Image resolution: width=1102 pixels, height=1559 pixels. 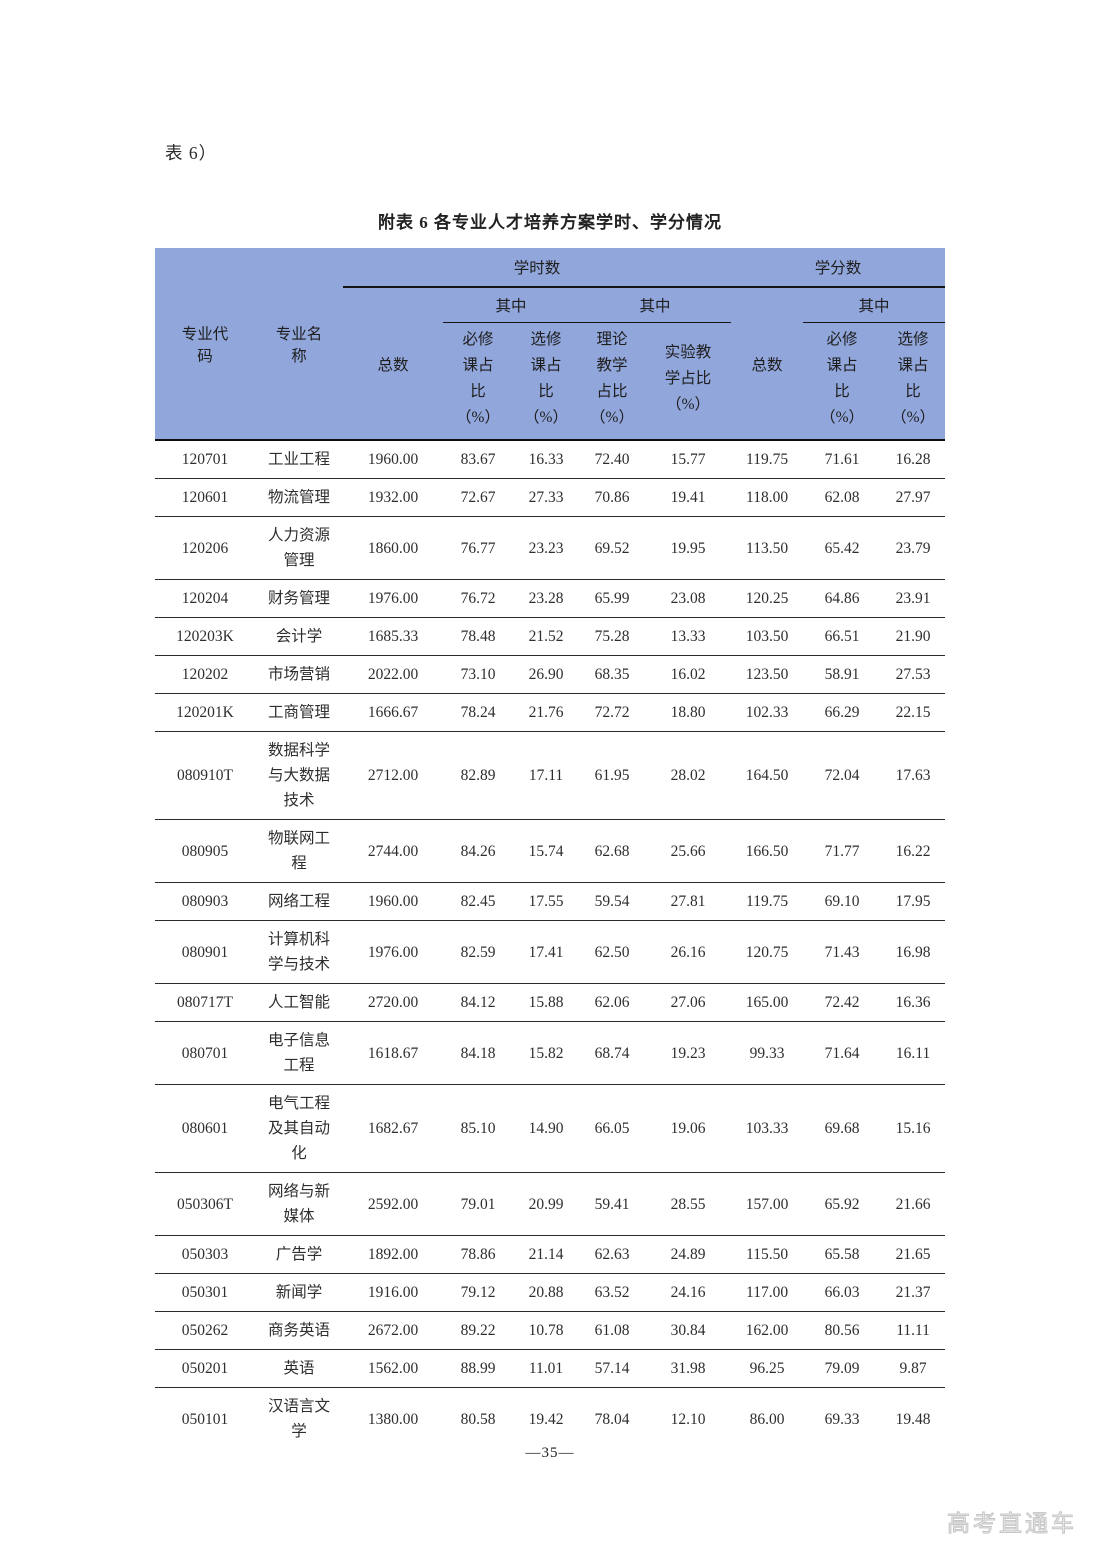 I want to click on cell-credits-required-pct: 72.42, so click(x=842, y=1002).